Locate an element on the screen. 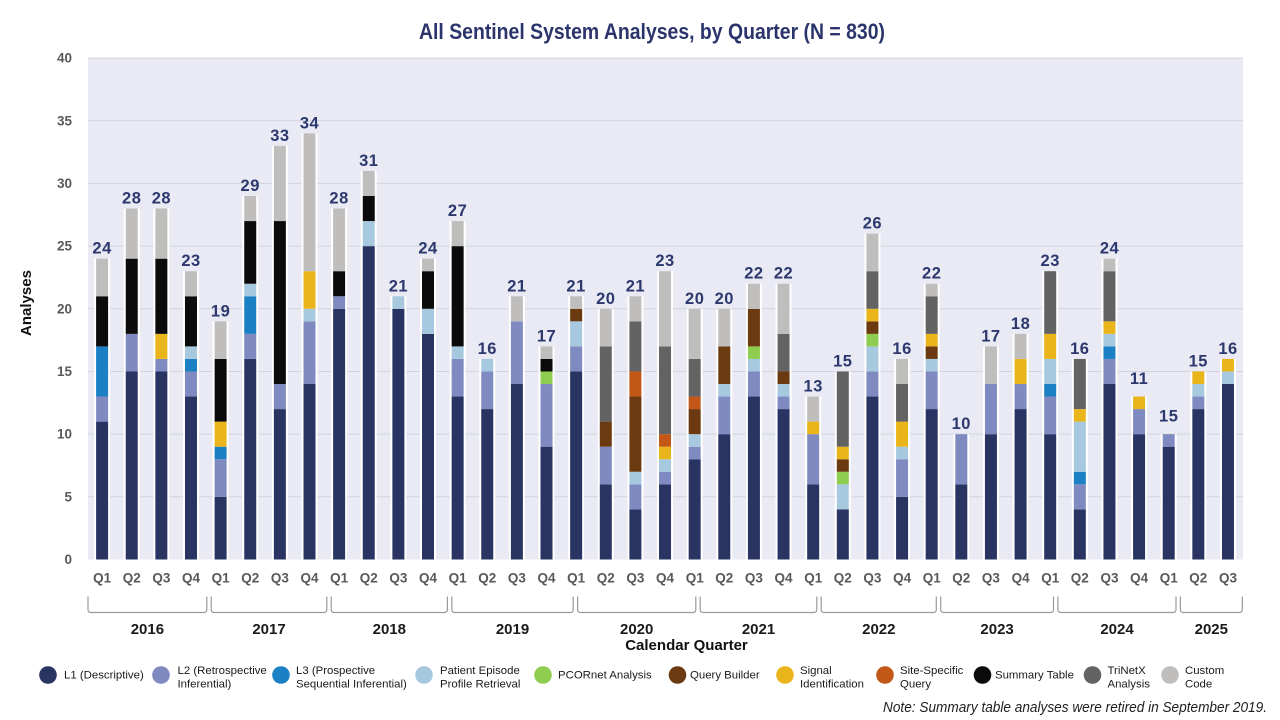 This screenshot has height=720, width=1280. svg-text: TriNetX is located at coordinates (1127, 671).